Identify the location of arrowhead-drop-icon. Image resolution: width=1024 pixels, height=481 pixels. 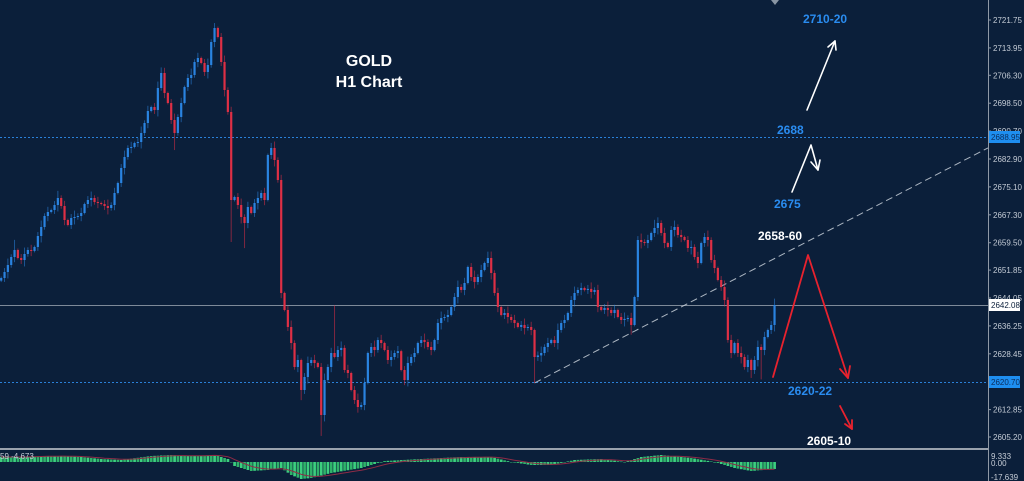
(845, 372).